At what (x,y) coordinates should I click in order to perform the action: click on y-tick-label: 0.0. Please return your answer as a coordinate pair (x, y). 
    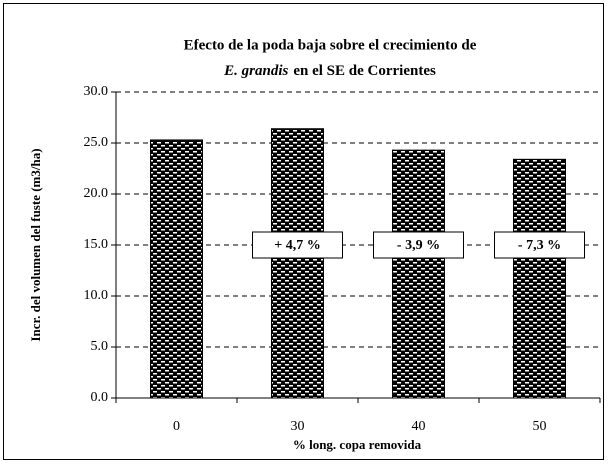
    Looking at the image, I should click on (100, 397).